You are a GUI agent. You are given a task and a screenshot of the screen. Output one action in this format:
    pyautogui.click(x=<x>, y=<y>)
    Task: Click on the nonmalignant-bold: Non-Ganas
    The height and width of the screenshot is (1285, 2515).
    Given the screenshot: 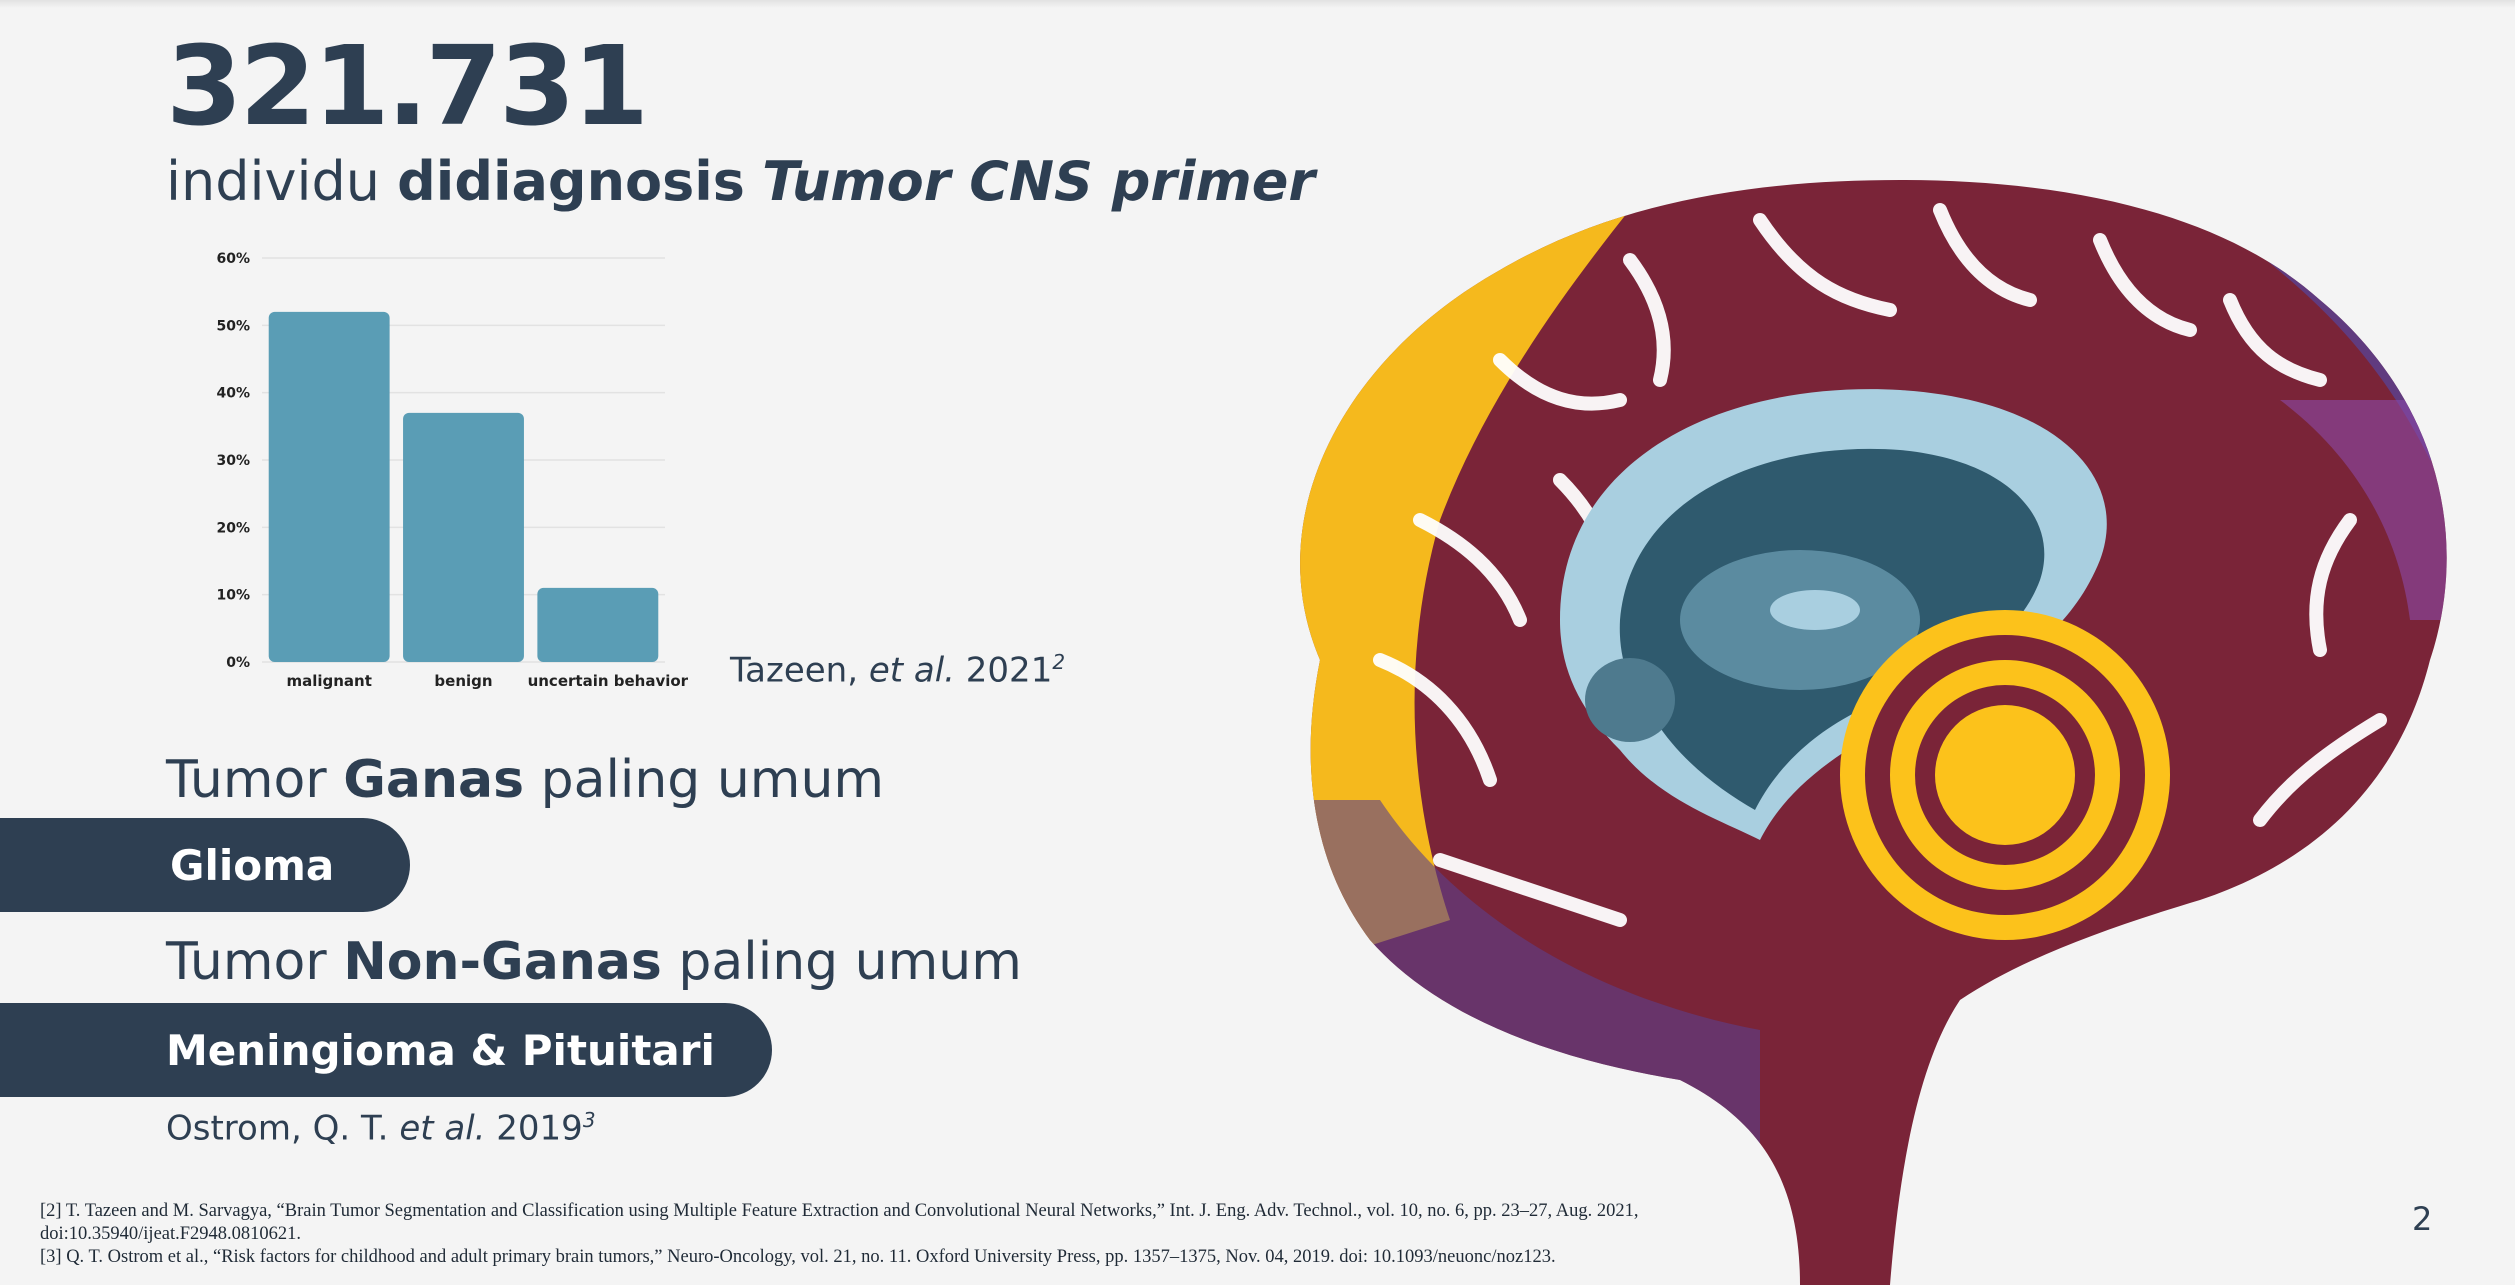 What is the action you would take?
    pyautogui.click(x=502, y=962)
    